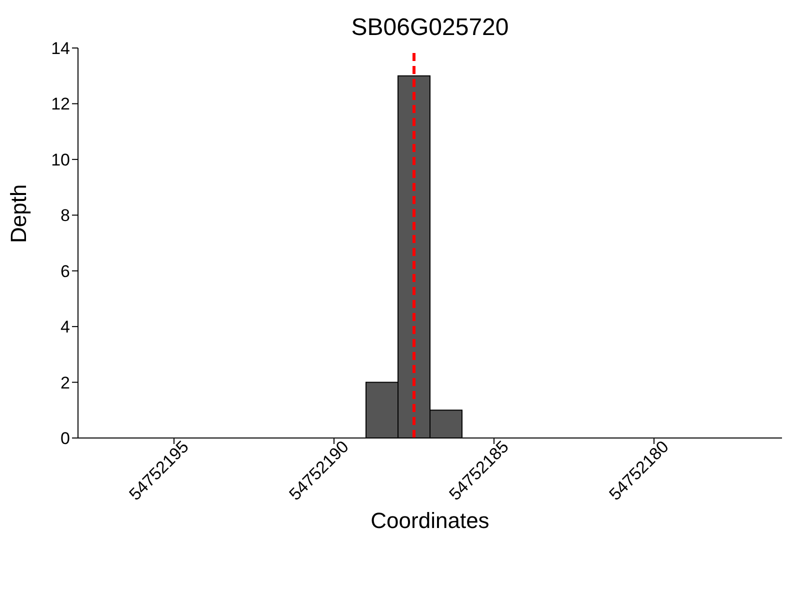 The height and width of the screenshot is (600, 800). Describe the element at coordinates (65, 327) in the screenshot. I see `y-tick-label: 4` at that location.